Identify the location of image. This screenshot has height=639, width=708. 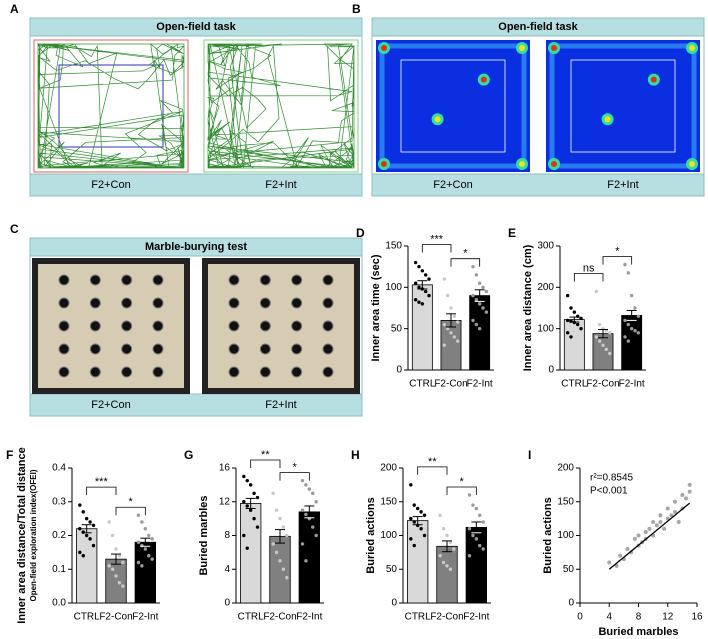
(453, 106).